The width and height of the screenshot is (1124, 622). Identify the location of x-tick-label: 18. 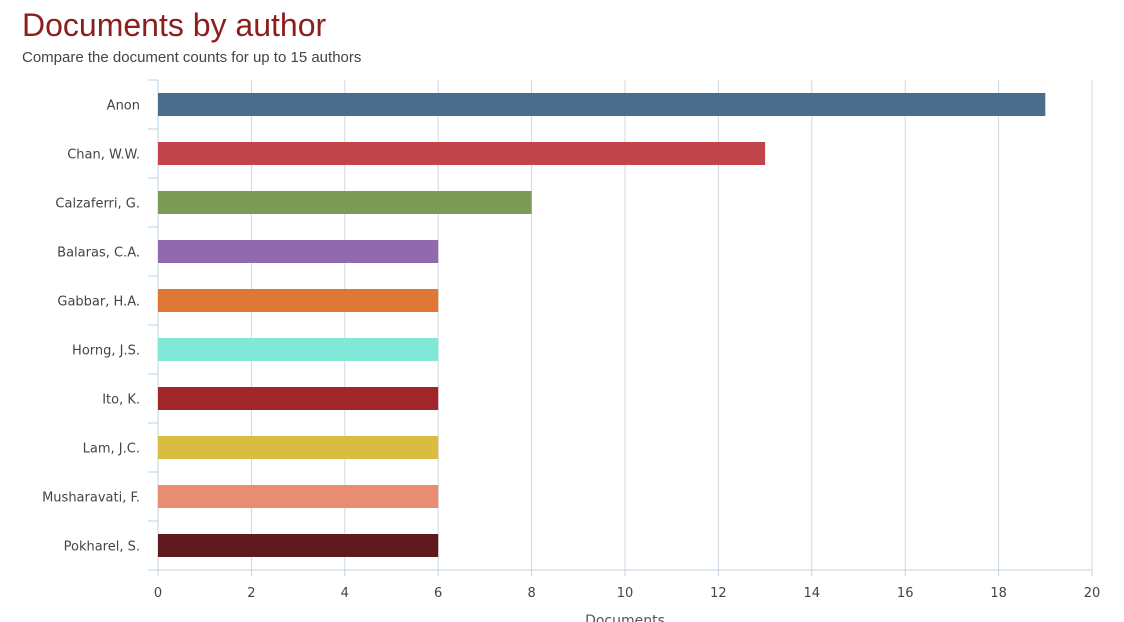
(998, 593).